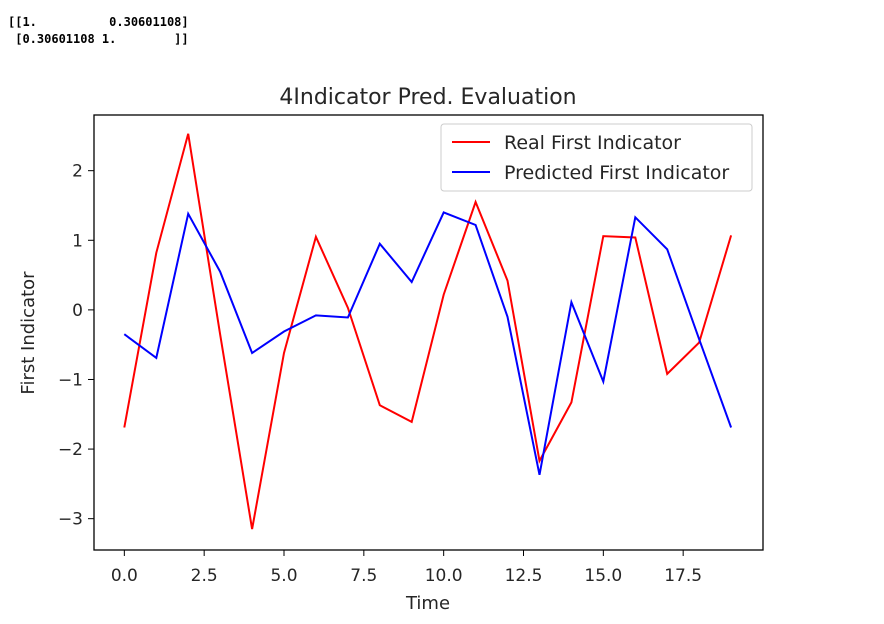  What do you see at coordinates (76, 346) in the screenshot?
I see `y-axis: 2 1 0 −1 −2 −3` at bounding box center [76, 346].